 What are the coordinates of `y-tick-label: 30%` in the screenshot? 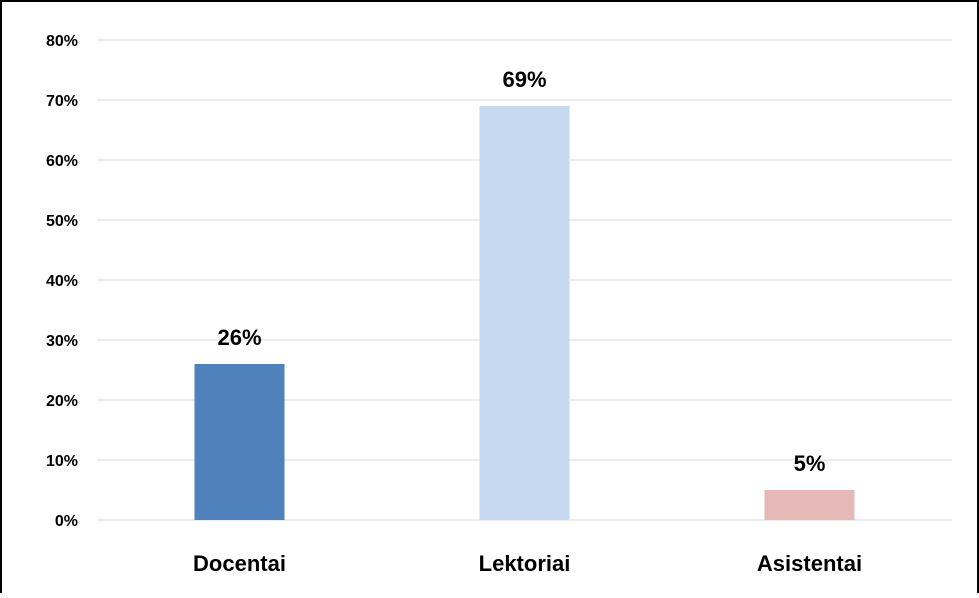 It's located at (62, 341).